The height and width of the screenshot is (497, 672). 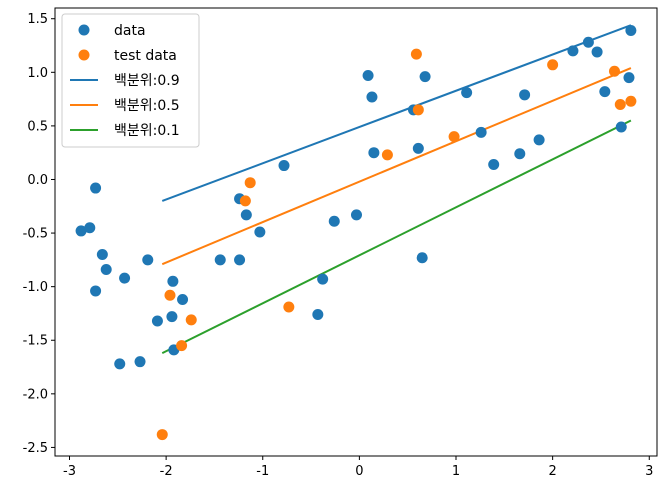 I want to click on x-tick-label: -1, so click(x=262, y=471).